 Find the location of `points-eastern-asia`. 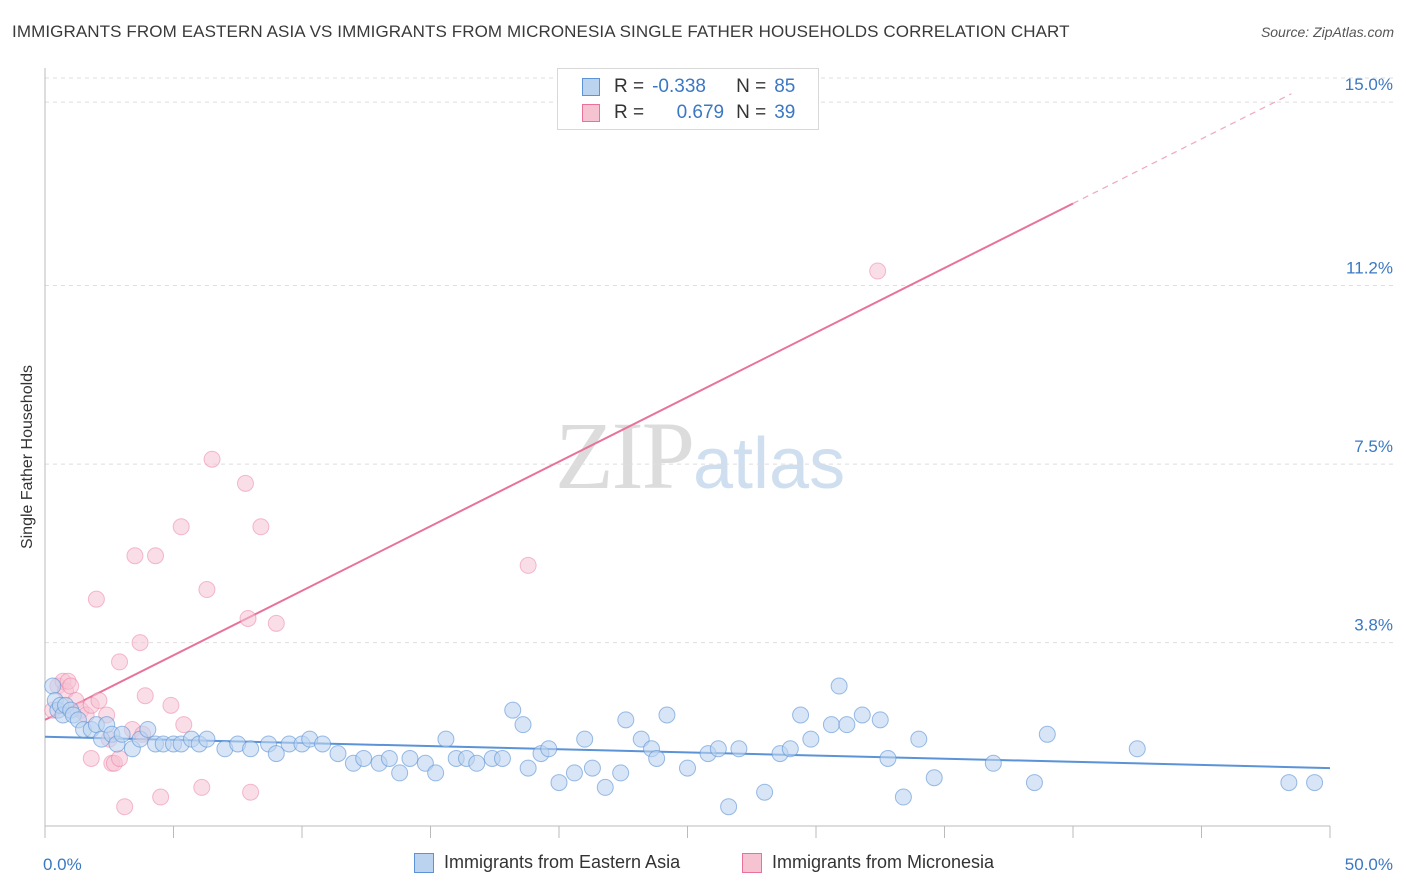

points-eastern-asia is located at coordinates (684, 746).